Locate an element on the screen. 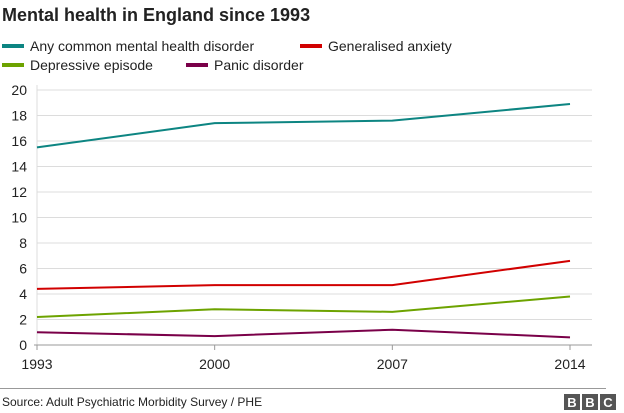 The image size is (624, 413). legend-item-panic: Panic disorder is located at coordinates (245, 65).